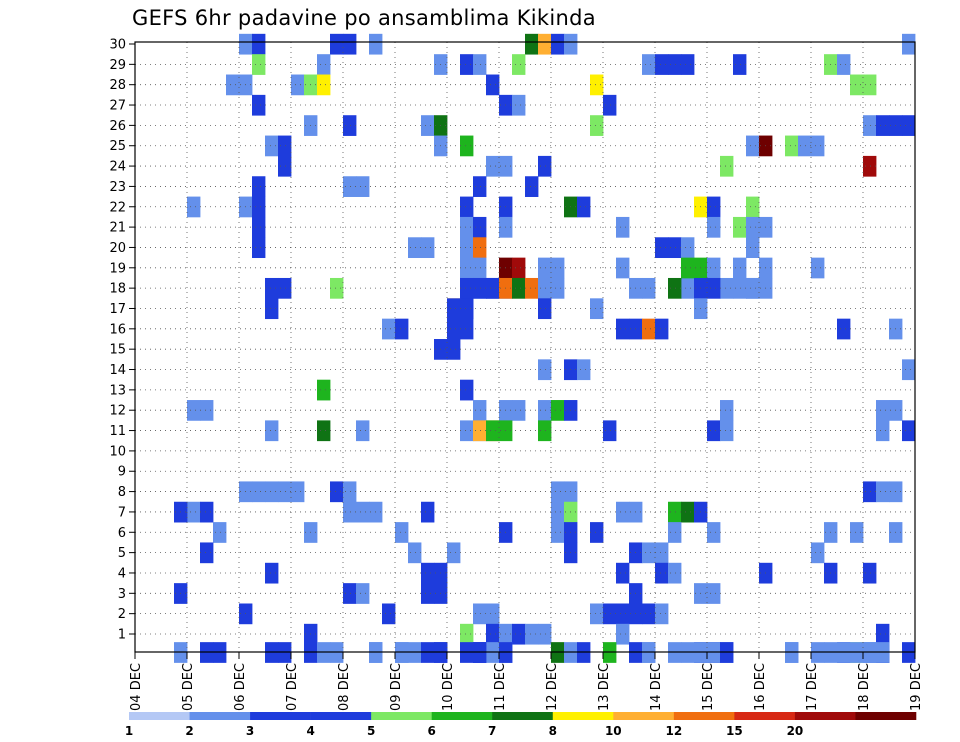 The height and width of the screenshot is (742, 960). I want to click on x-tick-label: 14 DEC, so click(656, 687).